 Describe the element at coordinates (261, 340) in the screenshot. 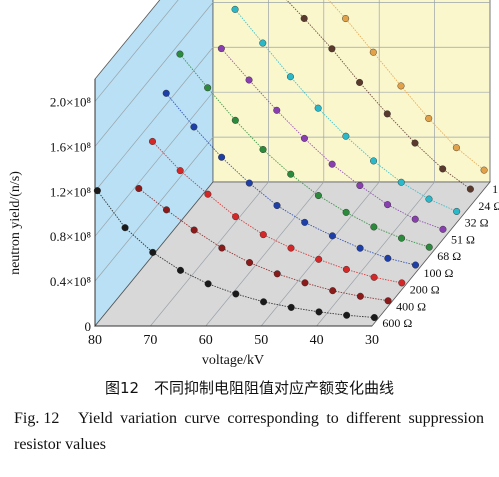

I see `x-tick-label: 50` at that location.